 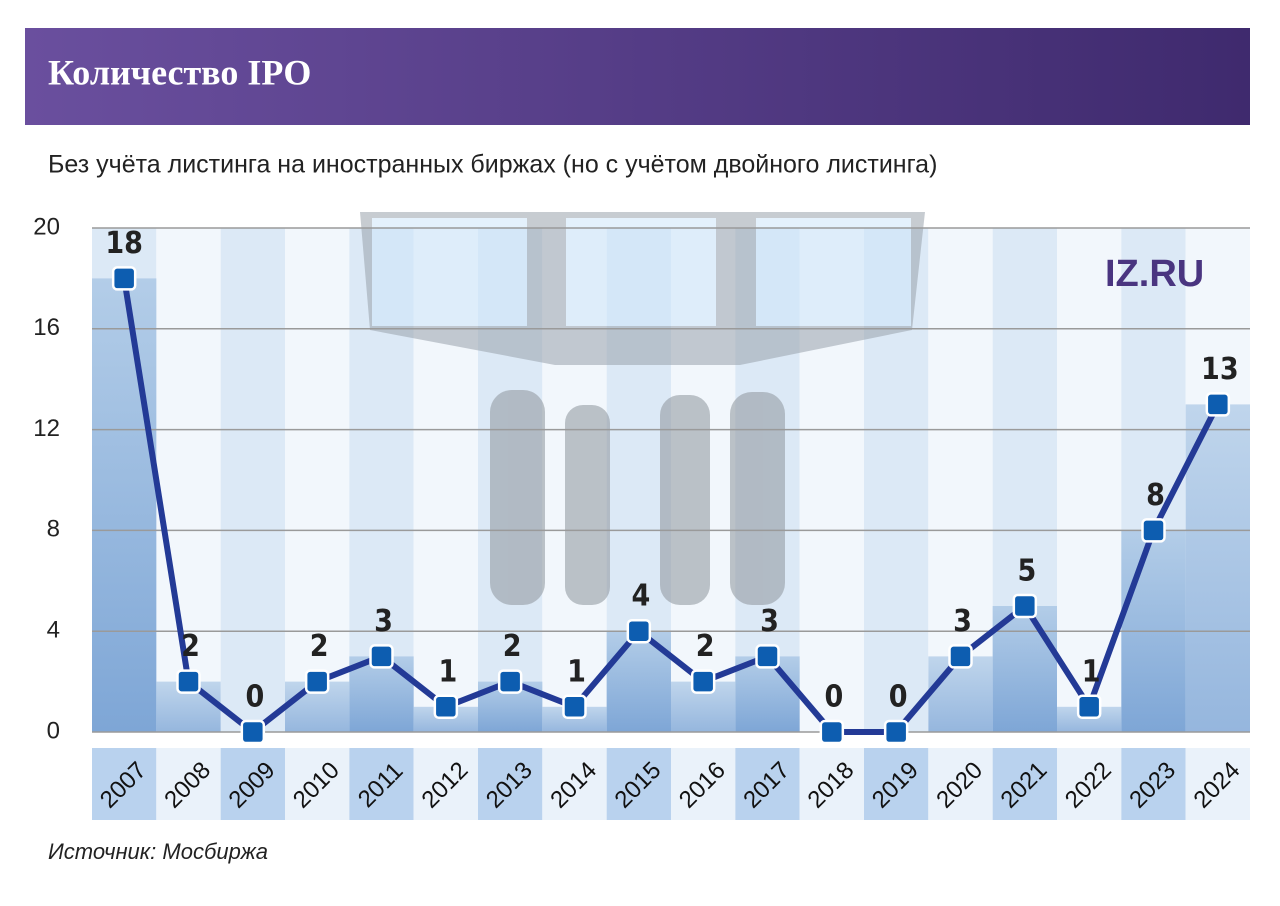 I want to click on data-label: 13, so click(x=1220, y=369).